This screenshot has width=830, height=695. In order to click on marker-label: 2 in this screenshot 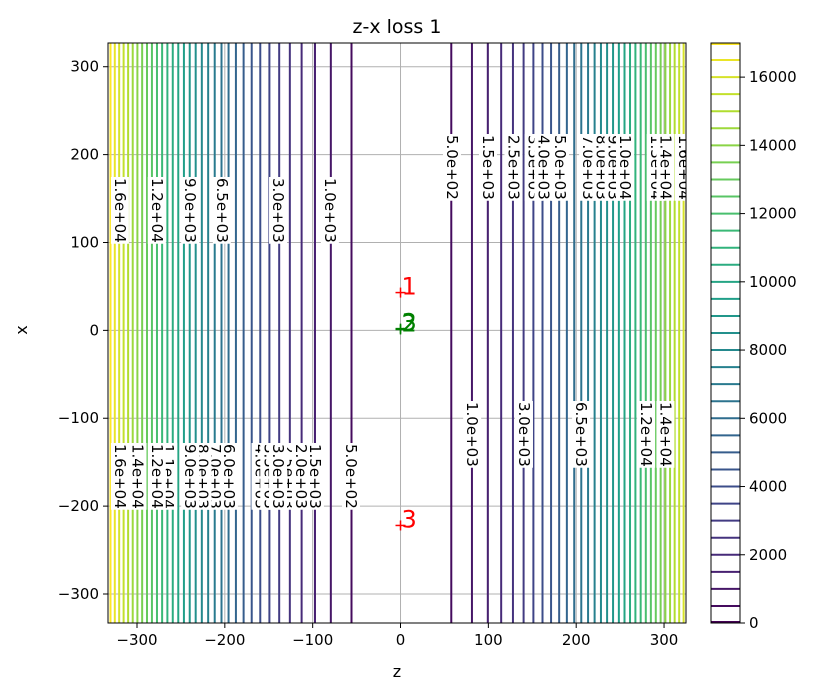, I will do `click(409, 323)`.